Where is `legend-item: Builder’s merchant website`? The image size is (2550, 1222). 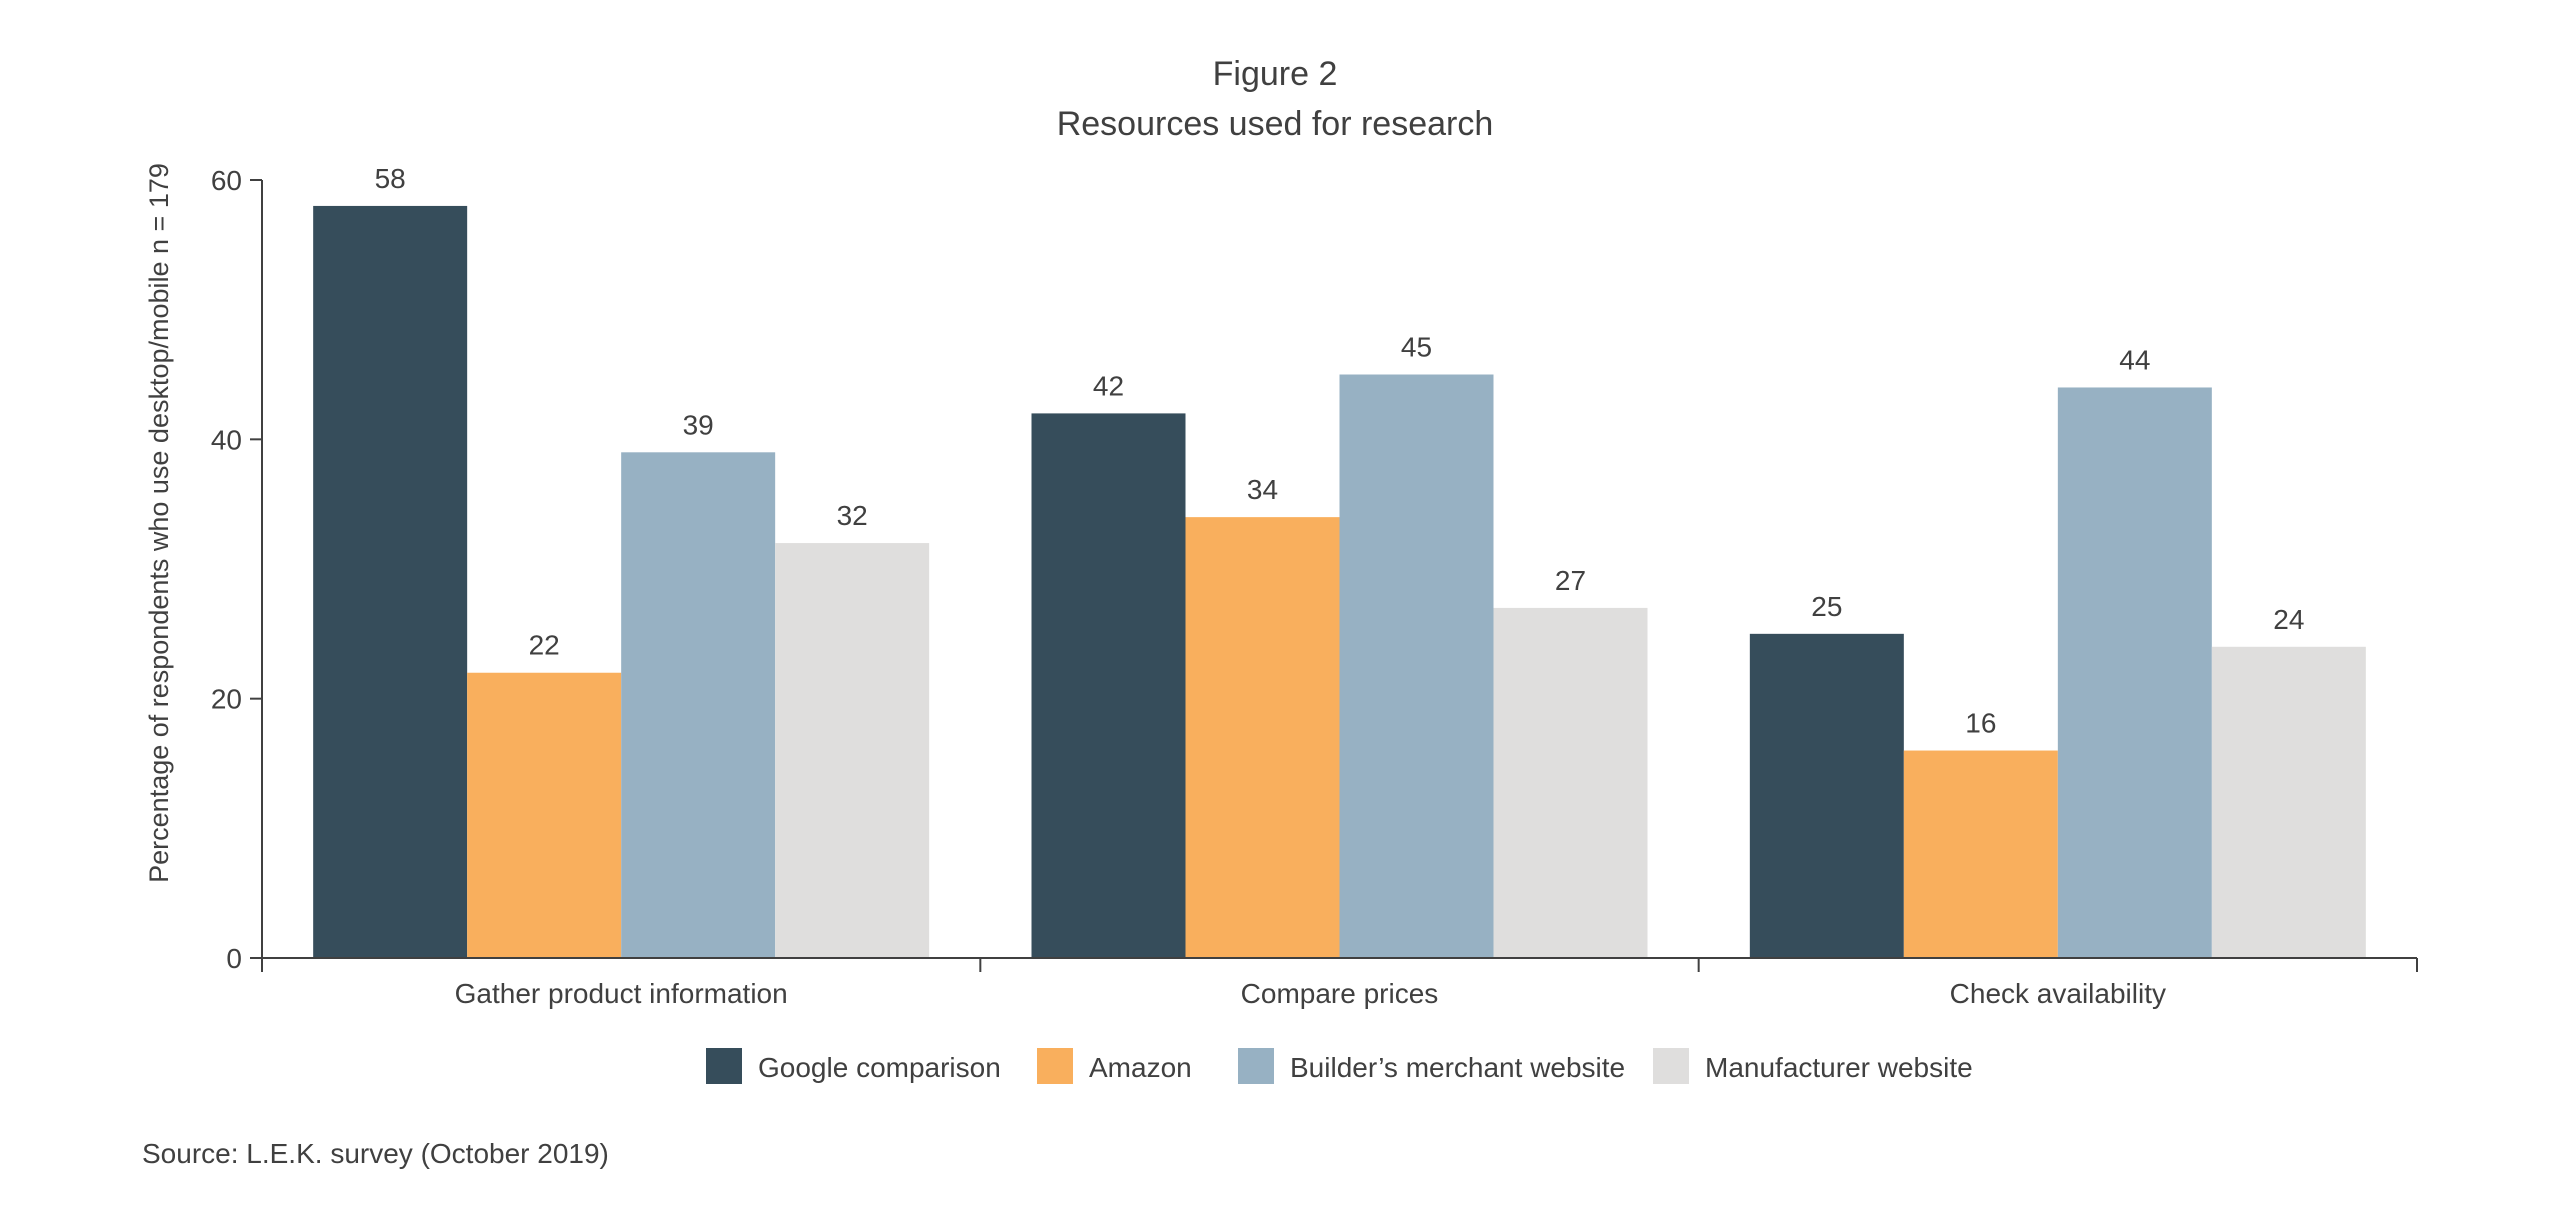 legend-item: Builder’s merchant website is located at coordinates (1431, 1066).